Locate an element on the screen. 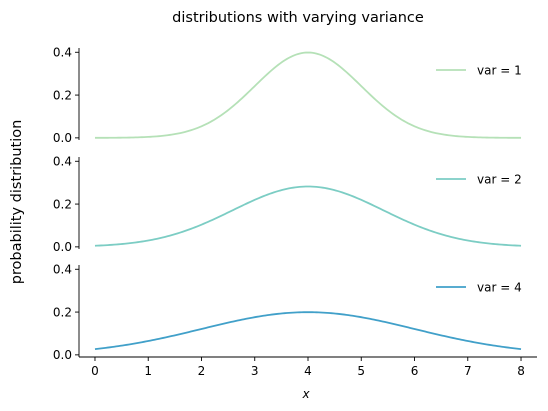 This screenshot has width=548, height=411. x-tick-label: 6 is located at coordinates (415, 371).